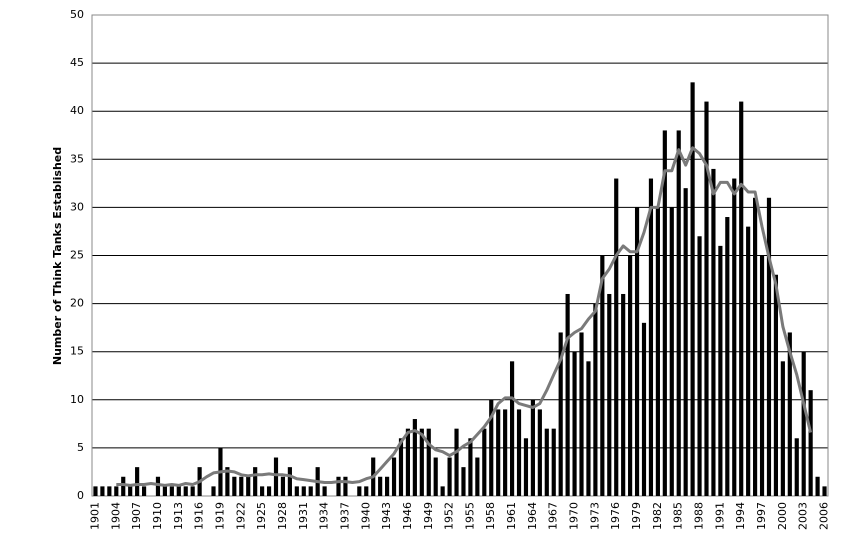  Describe the element at coordinates (657, 516) in the screenshot. I see `x-tick-label: 1982` at that location.